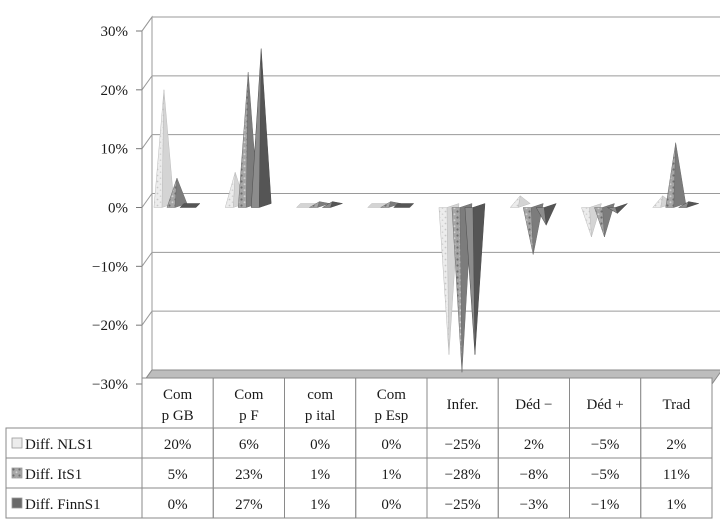  Describe the element at coordinates (605, 505) in the screenshot. I see `data-label: −1%` at that location.